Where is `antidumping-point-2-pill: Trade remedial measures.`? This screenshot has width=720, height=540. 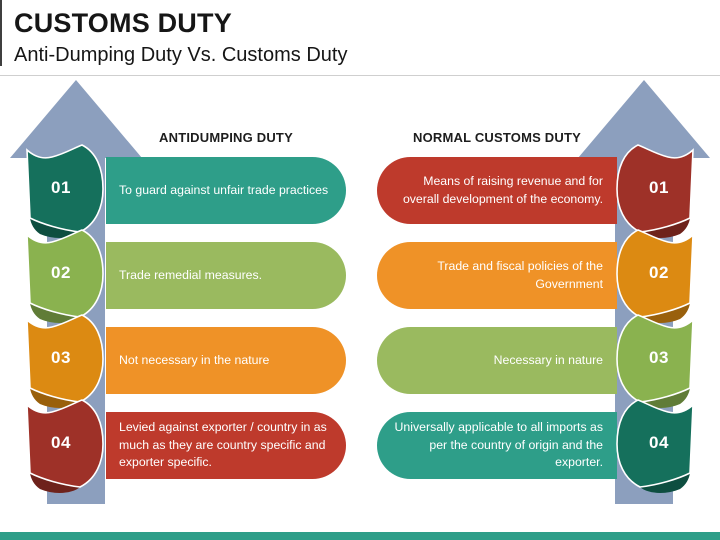
antidumping-point-2-pill: Trade remedial measures. is located at coordinates (226, 275).